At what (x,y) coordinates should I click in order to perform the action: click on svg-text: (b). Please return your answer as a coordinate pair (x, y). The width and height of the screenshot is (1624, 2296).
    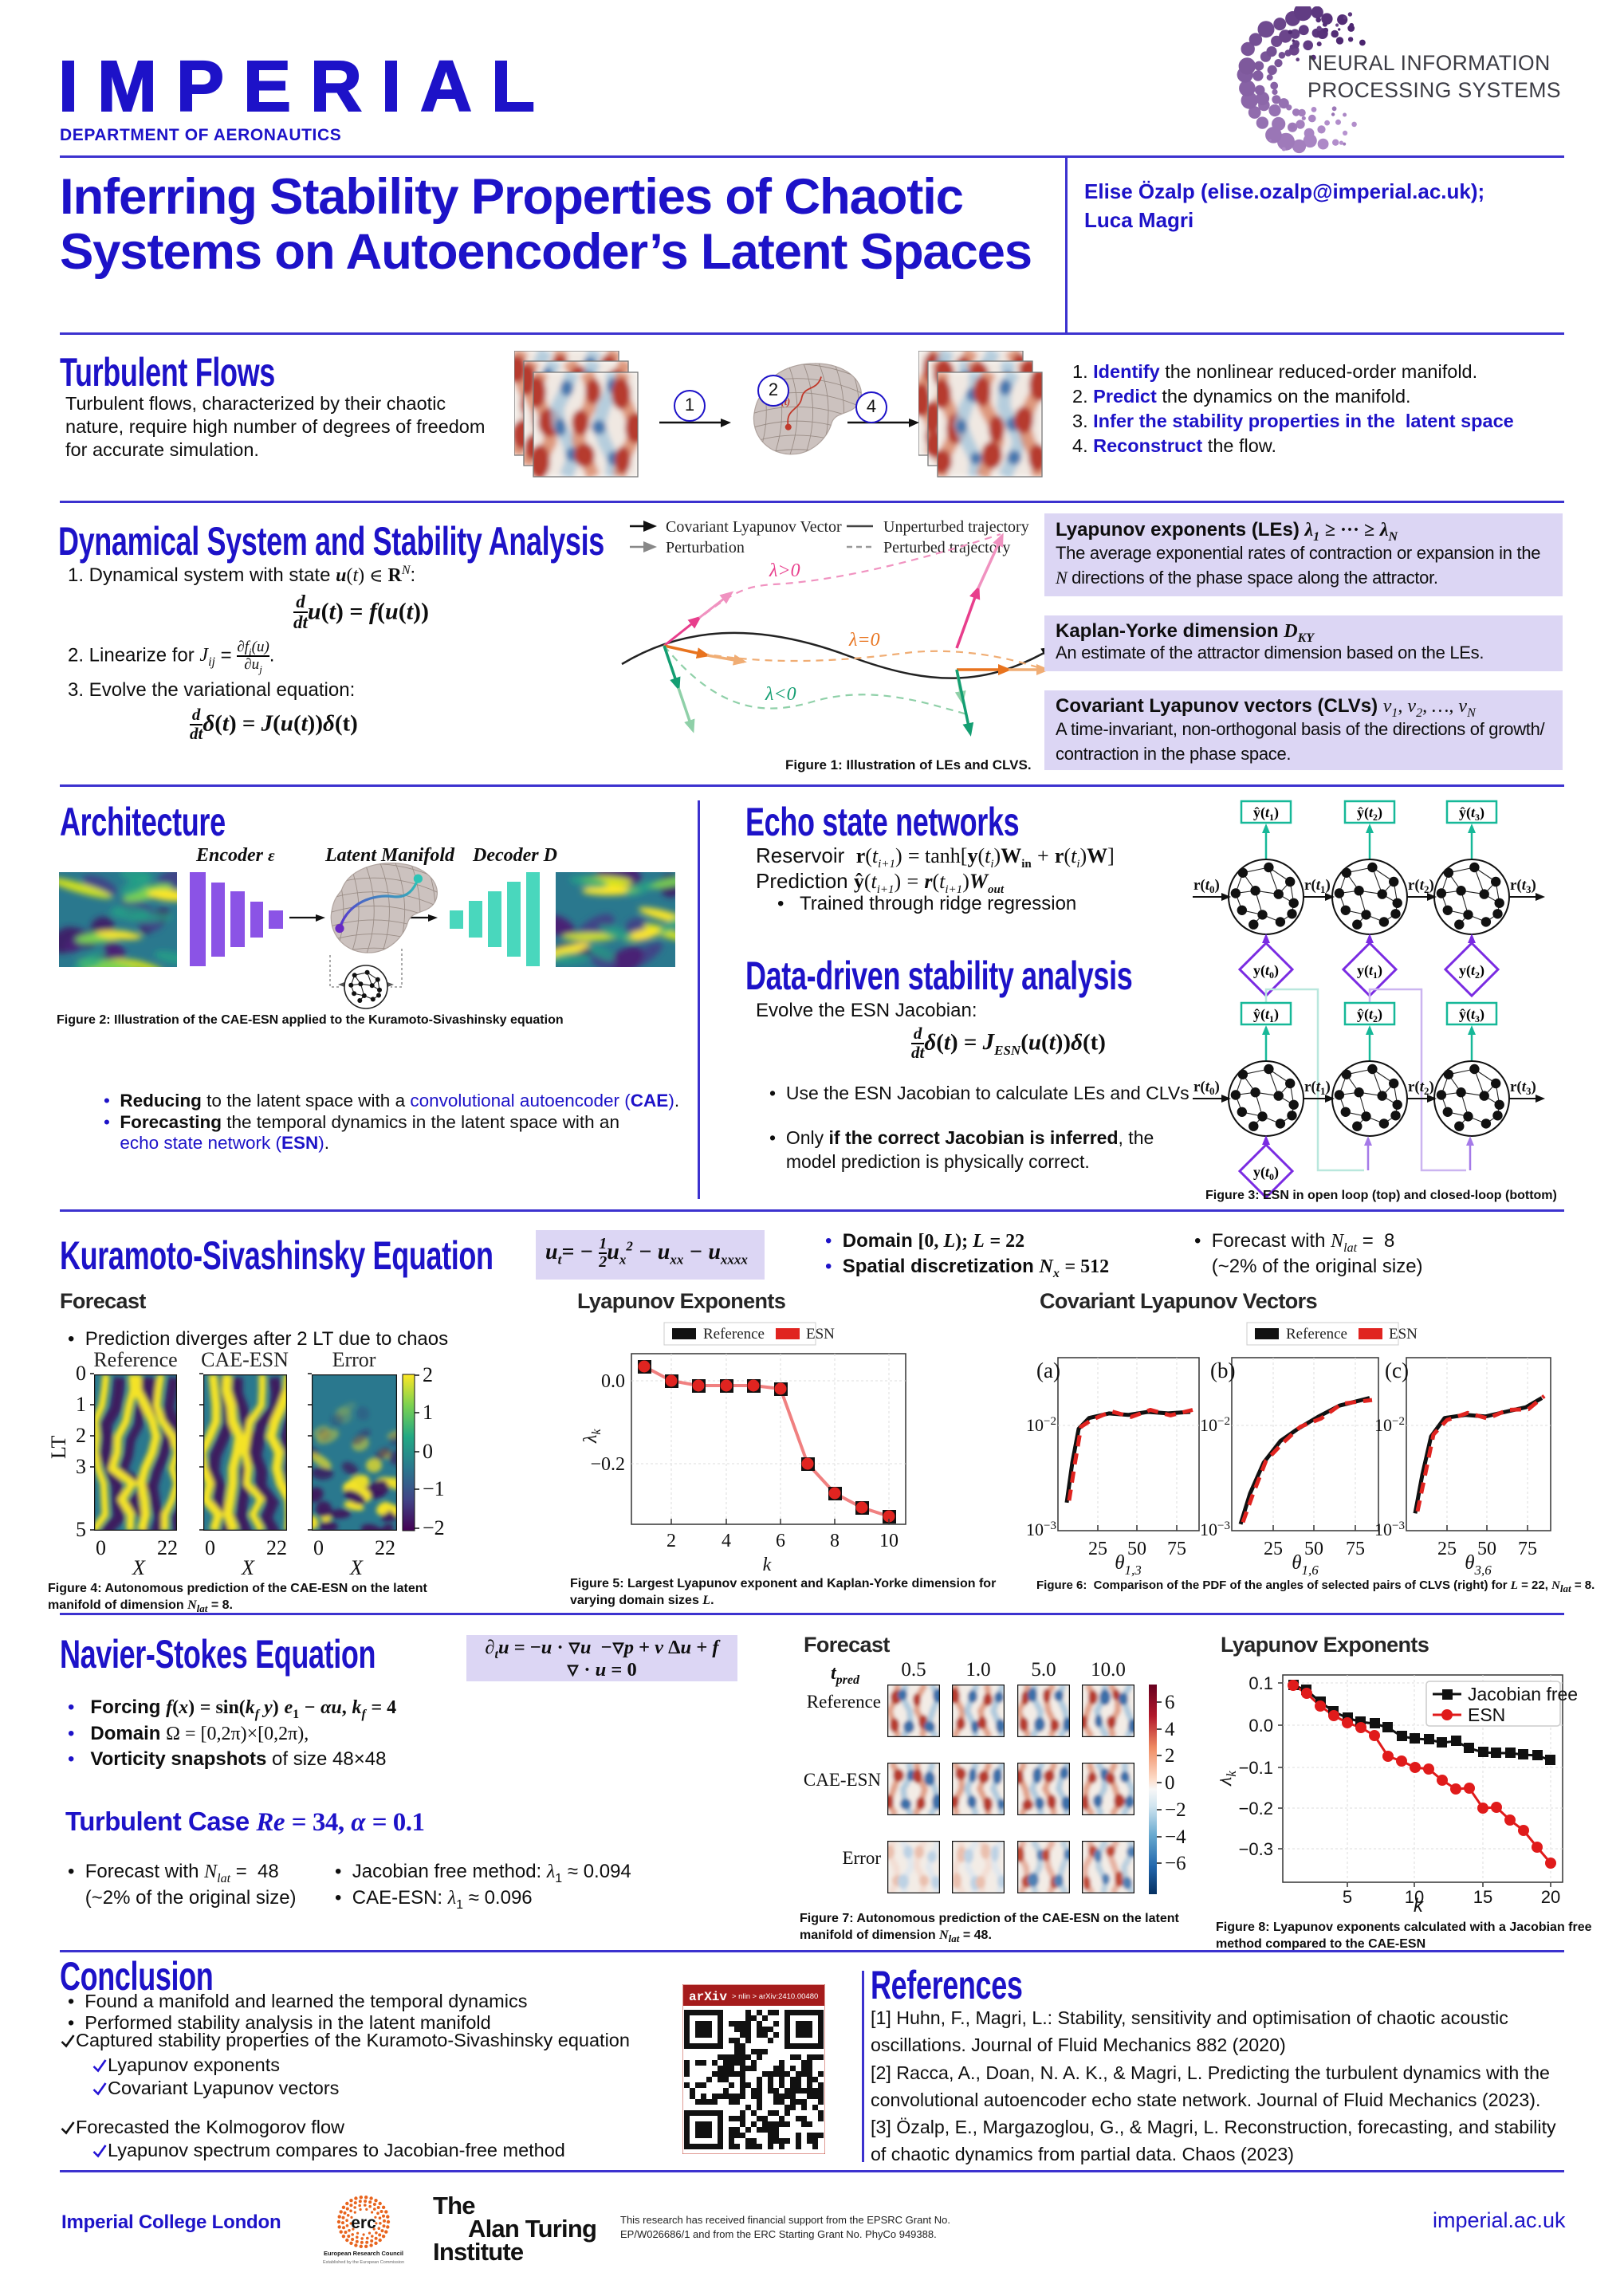
    Looking at the image, I should click on (1223, 1370).